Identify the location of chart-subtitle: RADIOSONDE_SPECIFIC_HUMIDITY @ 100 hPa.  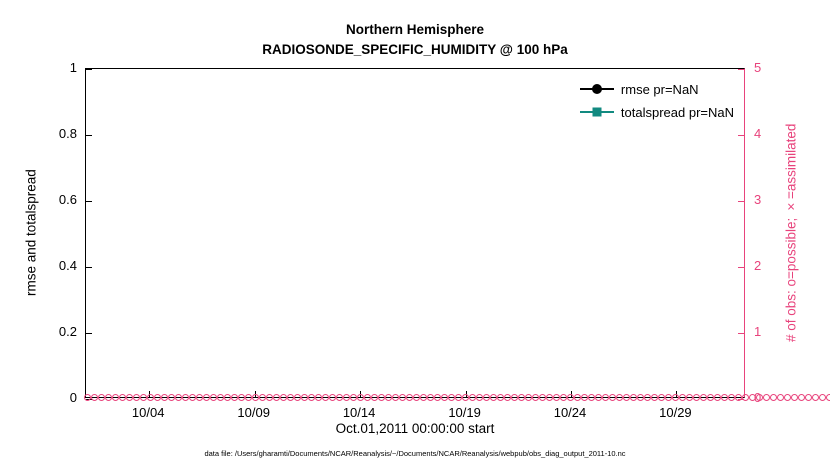
(415, 49).